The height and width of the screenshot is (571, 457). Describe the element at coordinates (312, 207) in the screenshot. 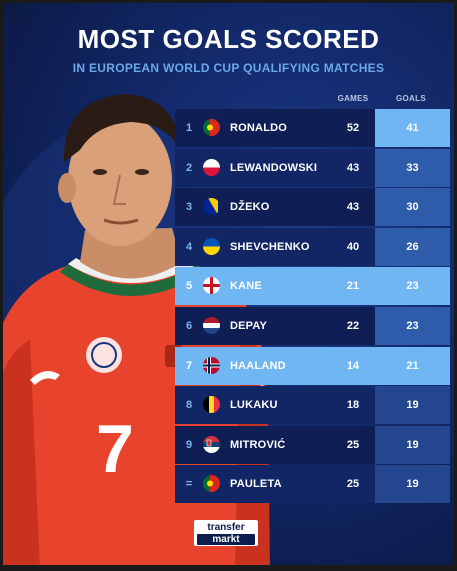

I see `table-row: 3 DŽEKO 43 30` at that location.